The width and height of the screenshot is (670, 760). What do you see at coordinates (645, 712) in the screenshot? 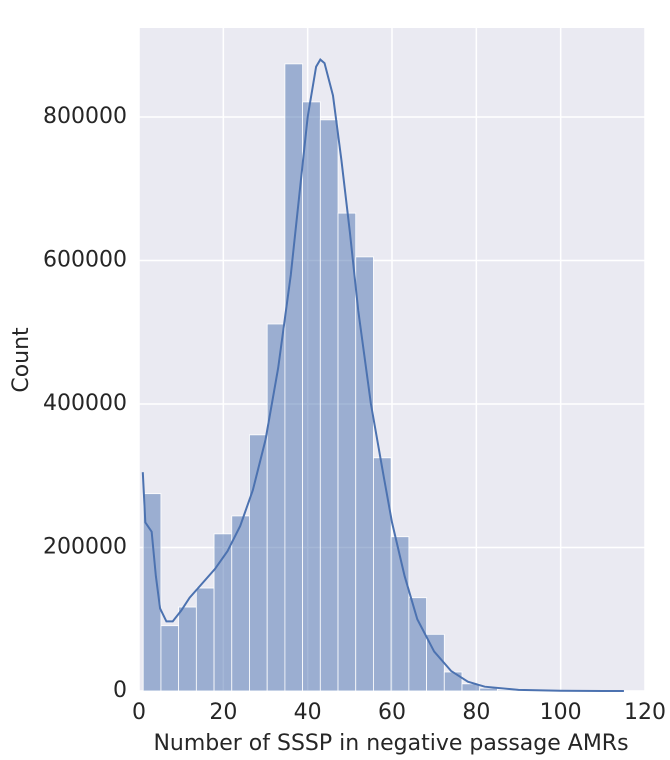
I see `x-tick-label: 120` at bounding box center [645, 712].